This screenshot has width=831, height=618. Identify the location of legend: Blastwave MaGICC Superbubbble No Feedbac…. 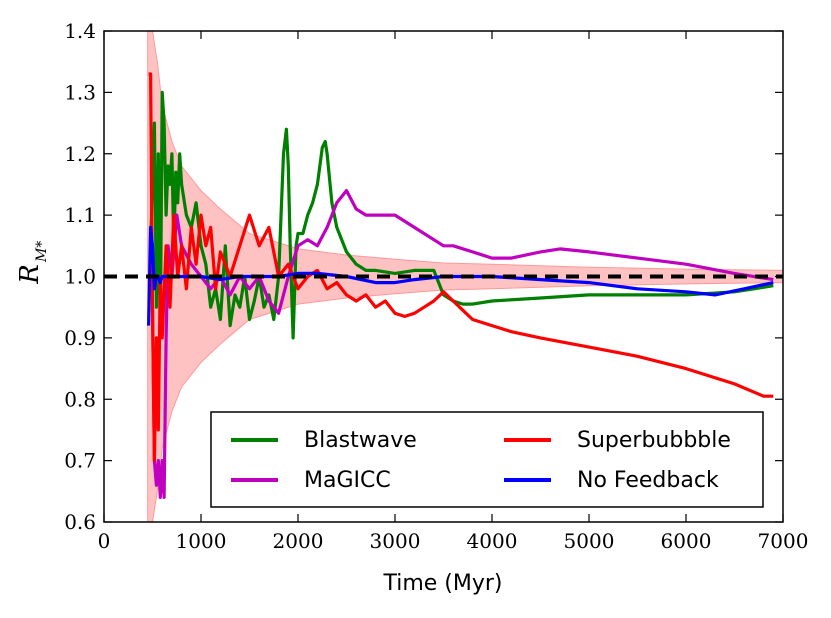
(487, 459).